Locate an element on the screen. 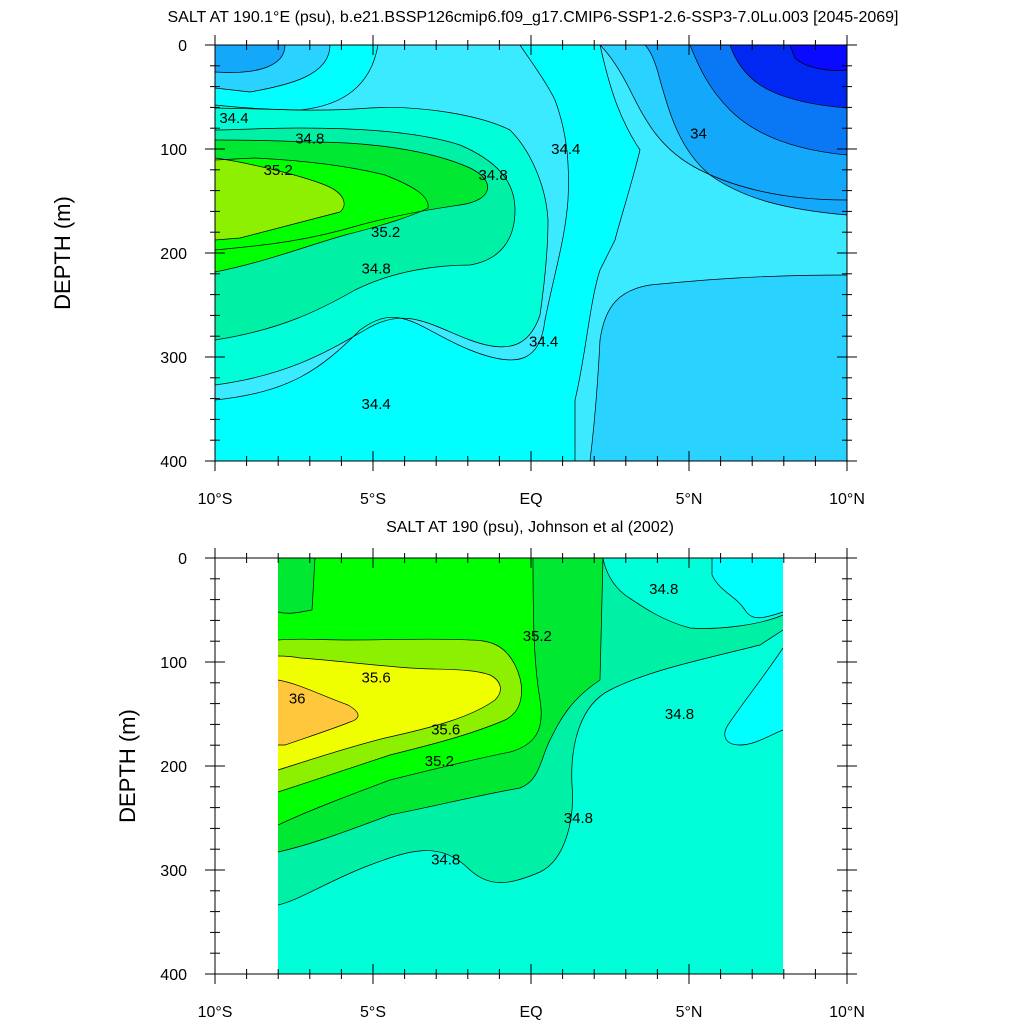 The height and width of the screenshot is (1024, 1024). top-x-tick-label: 10°N is located at coordinates (847, 499).